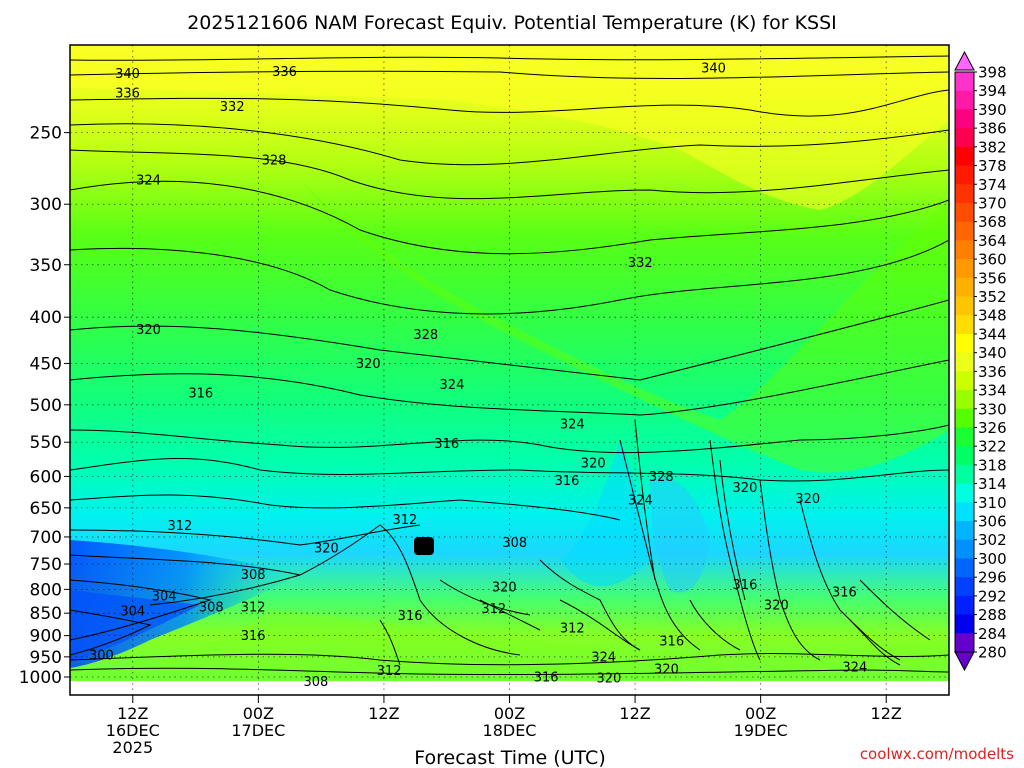  Describe the element at coordinates (992, 596) in the screenshot. I see `colorbar-label: 292` at that location.